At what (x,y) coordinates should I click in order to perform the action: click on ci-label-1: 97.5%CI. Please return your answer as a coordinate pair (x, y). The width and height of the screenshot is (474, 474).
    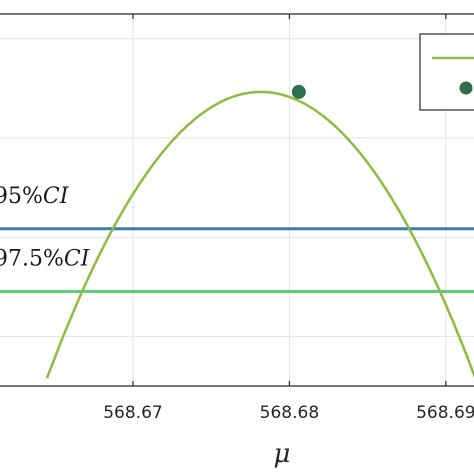
    Looking at the image, I should click on (45, 259).